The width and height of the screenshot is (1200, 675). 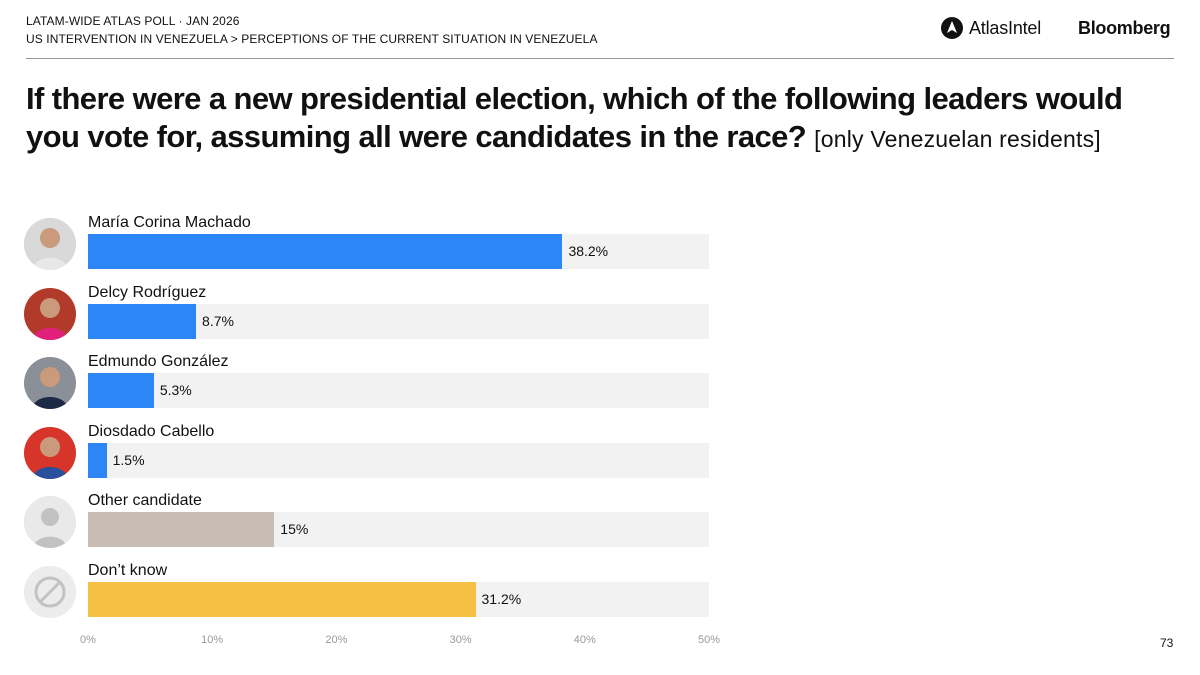 What do you see at coordinates (212, 640) in the screenshot?
I see `x-tick-label: 10%` at bounding box center [212, 640].